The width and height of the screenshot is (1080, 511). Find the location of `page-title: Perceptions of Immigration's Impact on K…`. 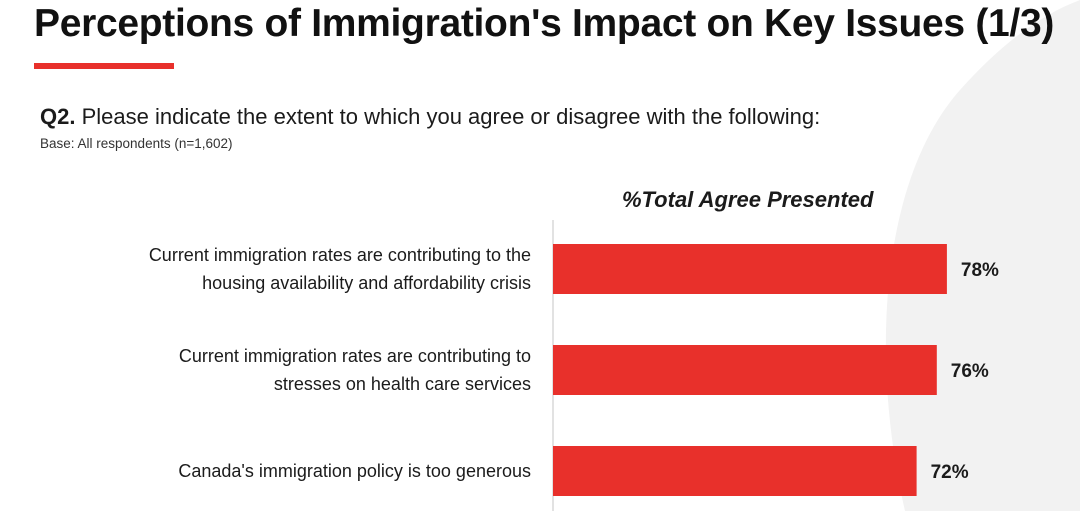

page-title: Perceptions of Immigration's Impact on K… is located at coordinates (544, 23).